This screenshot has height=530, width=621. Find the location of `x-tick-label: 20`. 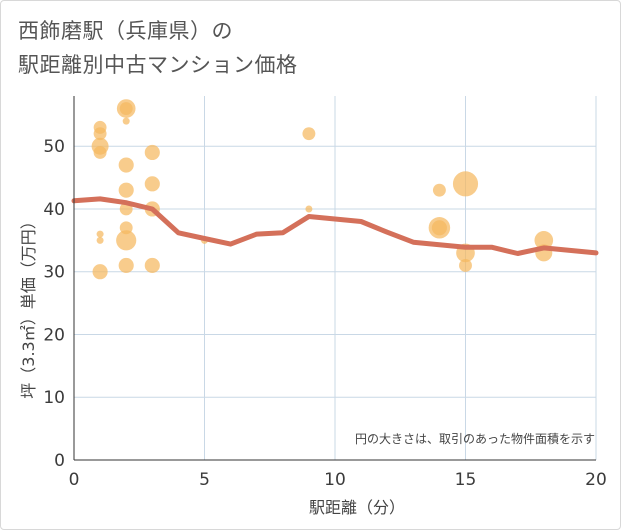

x-tick-label: 20 is located at coordinates (596, 480).